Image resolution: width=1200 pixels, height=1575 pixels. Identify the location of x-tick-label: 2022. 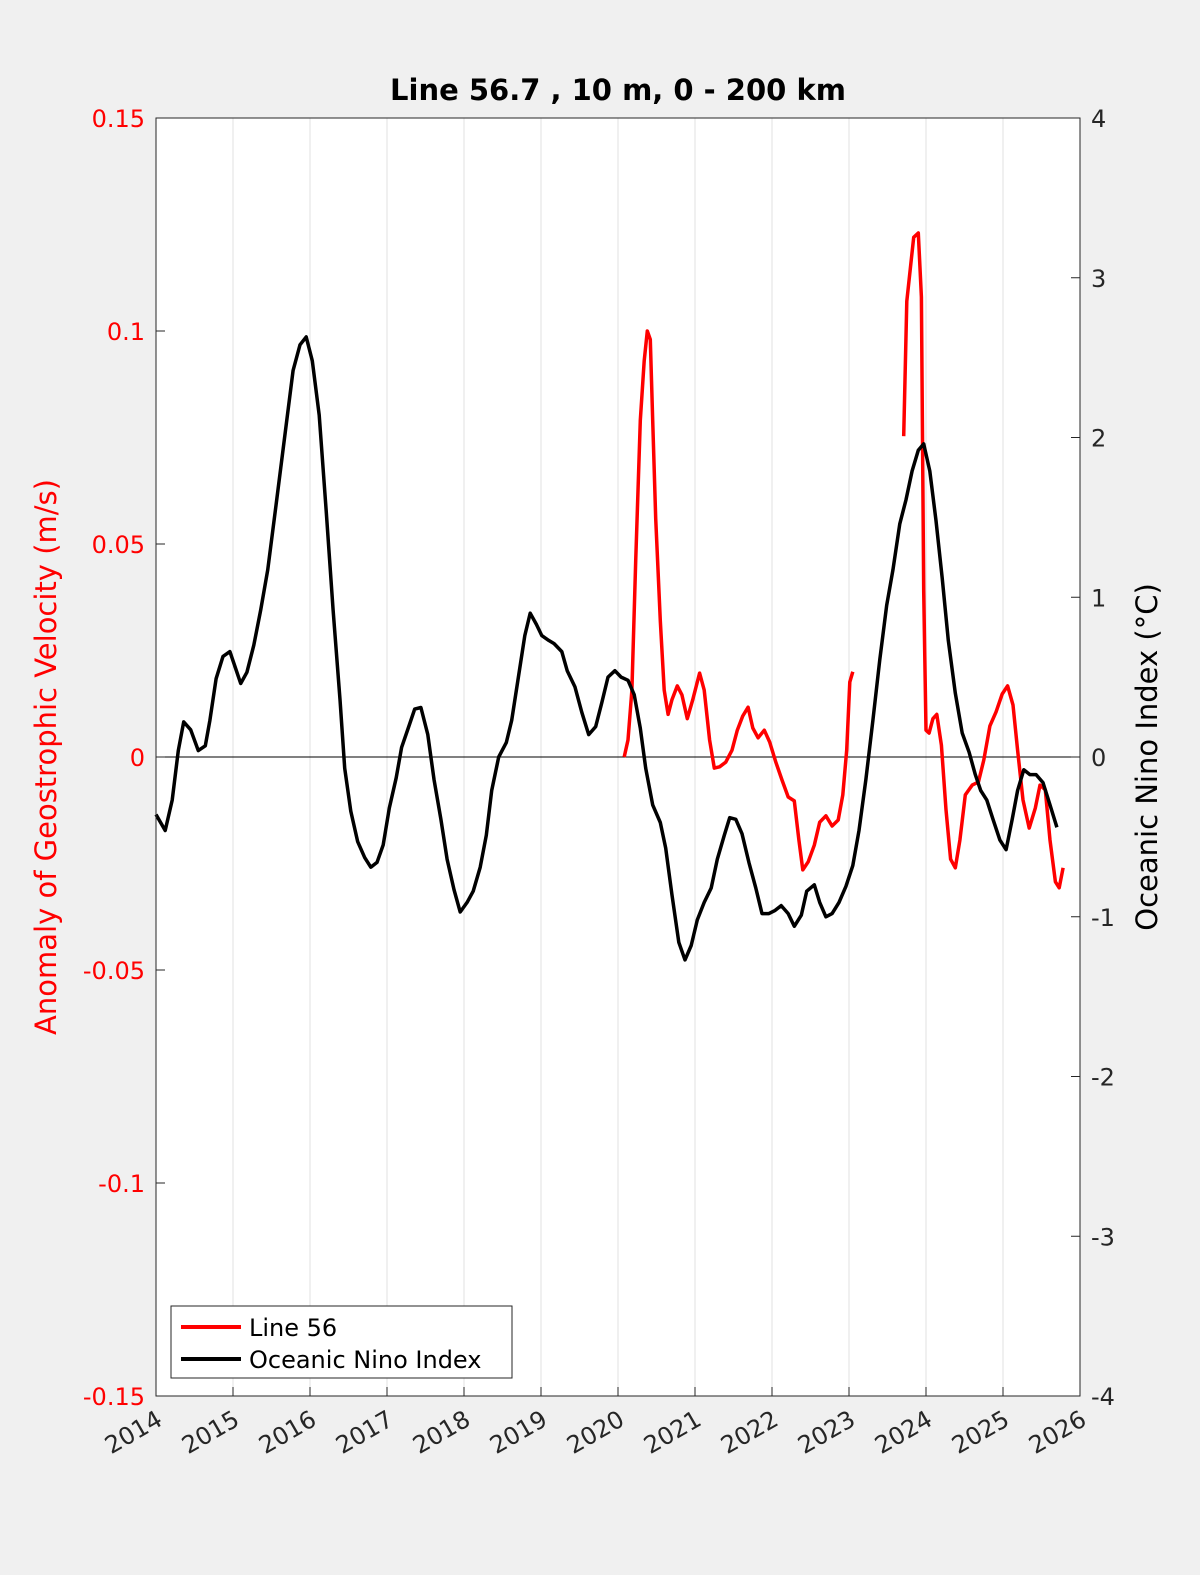
(749, 1432).